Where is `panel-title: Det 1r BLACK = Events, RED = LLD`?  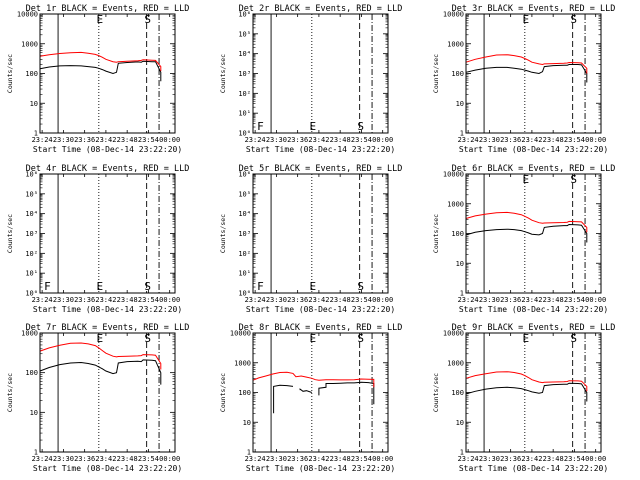
panel-title: Det 1r BLACK = Events, RED = LLD is located at coordinates (108, 9).